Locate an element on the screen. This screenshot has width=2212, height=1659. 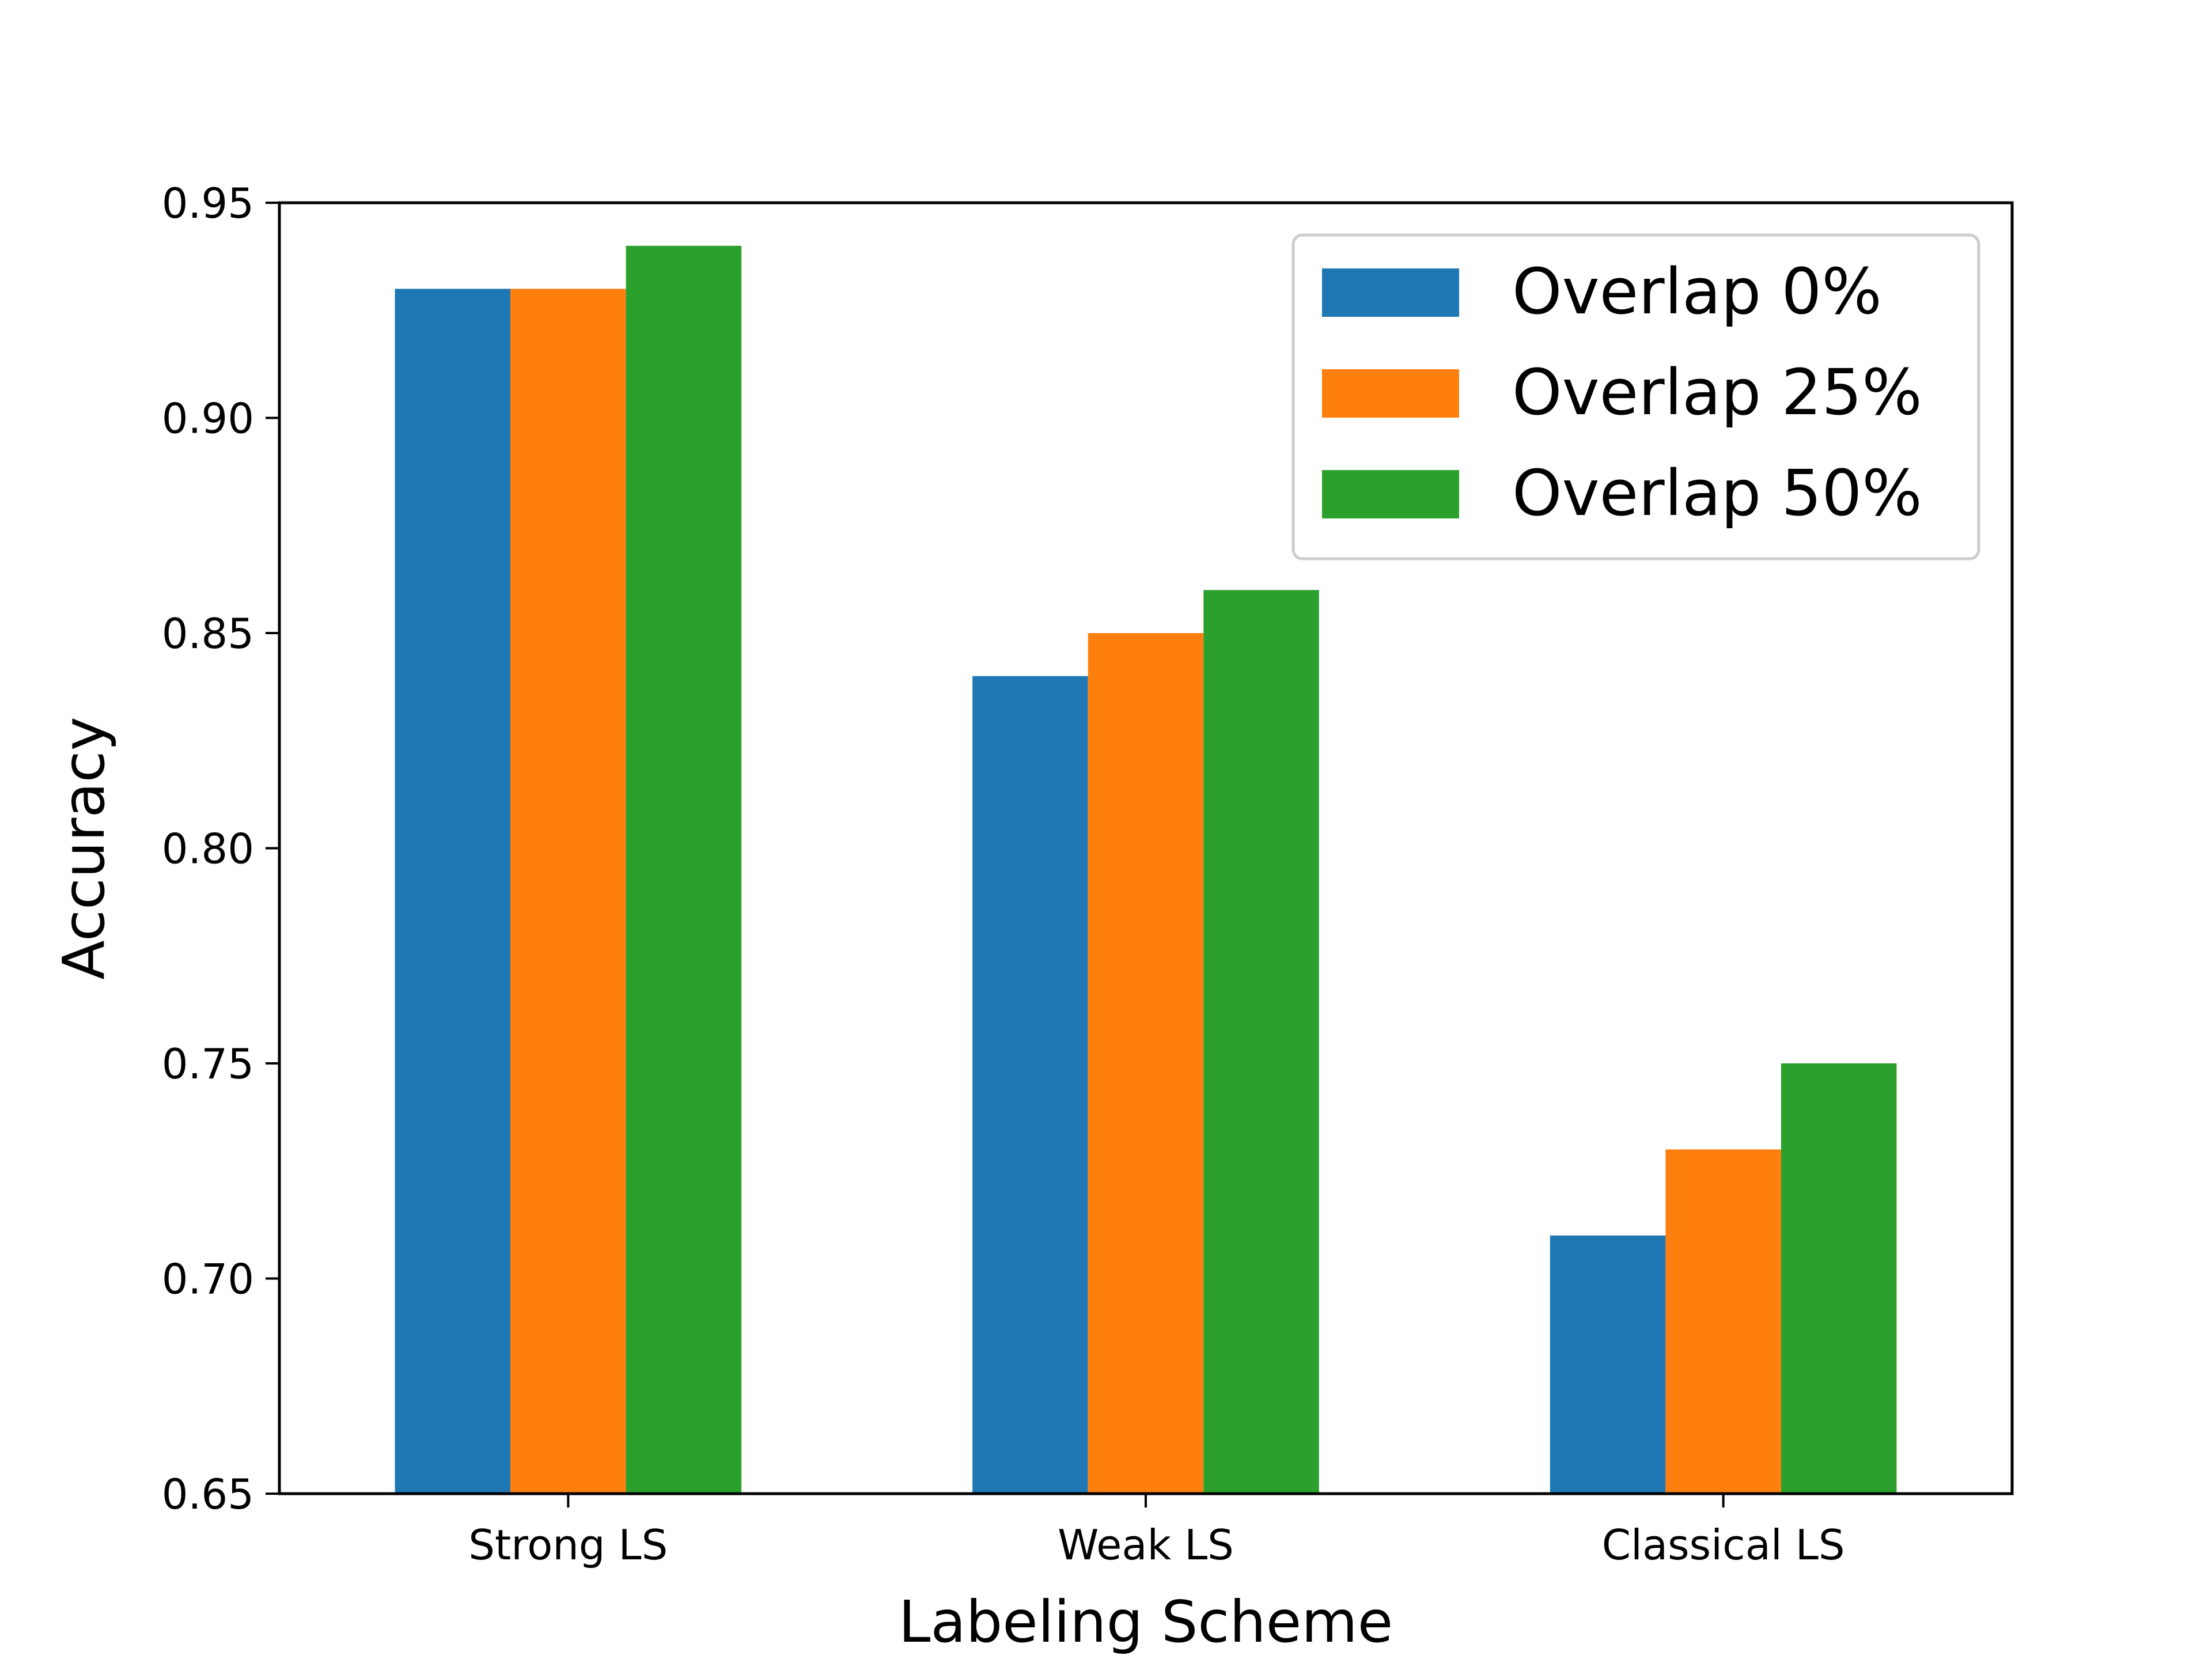
legend-label-2: Overlap 50% is located at coordinates (1717, 493).